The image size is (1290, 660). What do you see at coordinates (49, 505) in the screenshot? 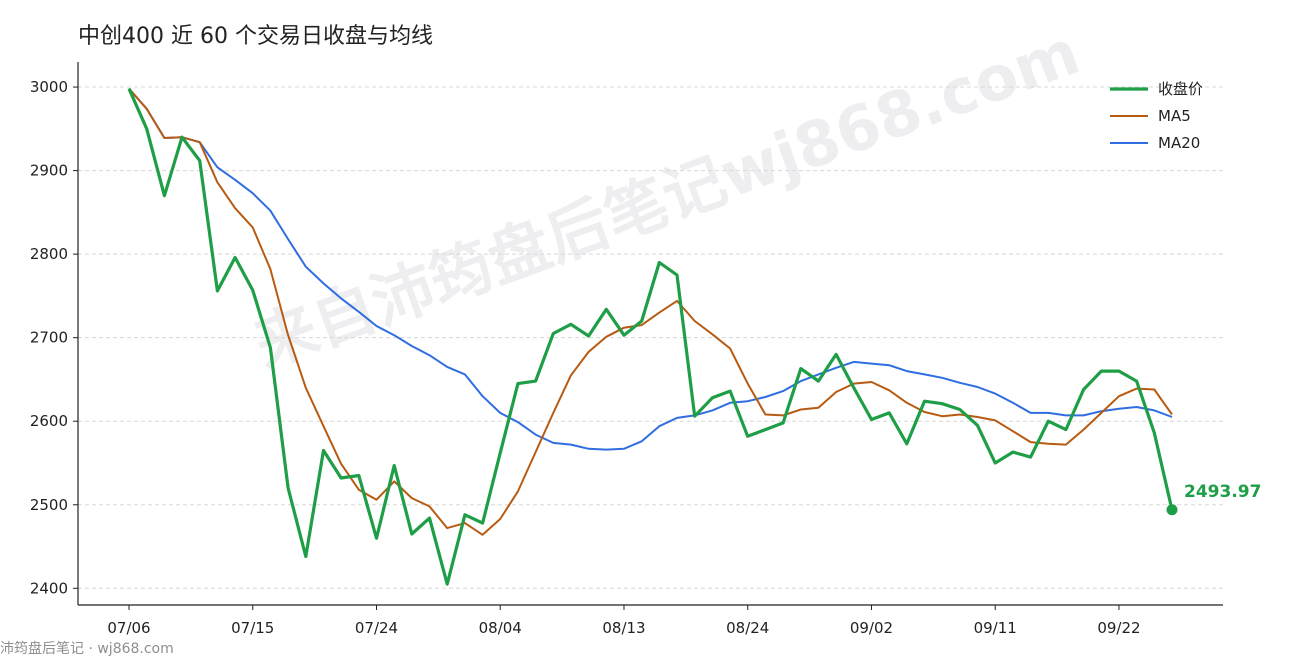
I see `y-tick-label: 2500` at bounding box center [49, 505].